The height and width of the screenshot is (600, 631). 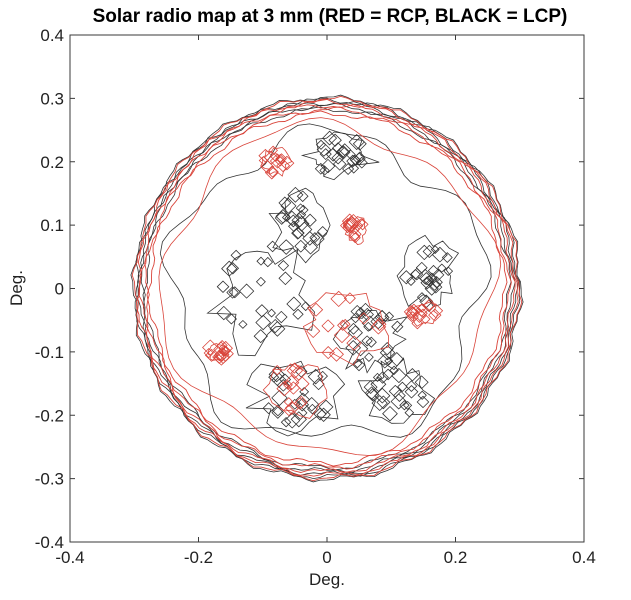 I want to click on y-tick-label: -0.1, so click(x=49, y=352).